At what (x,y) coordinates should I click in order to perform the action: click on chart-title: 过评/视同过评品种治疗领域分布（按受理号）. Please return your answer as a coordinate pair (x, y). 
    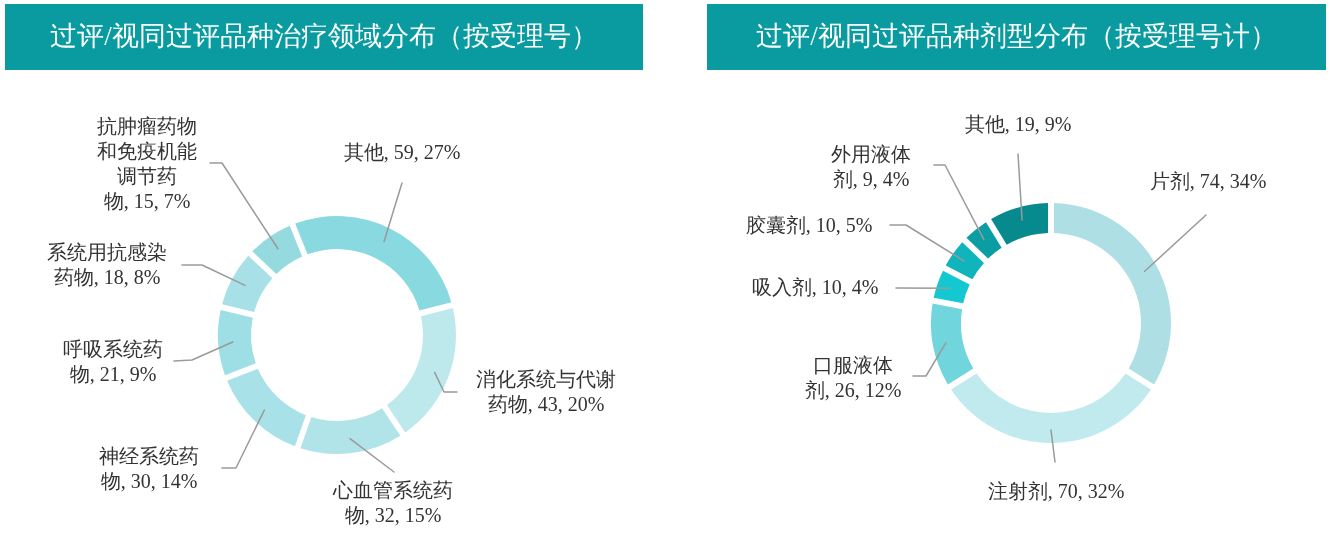
    Looking at the image, I should click on (324, 36).